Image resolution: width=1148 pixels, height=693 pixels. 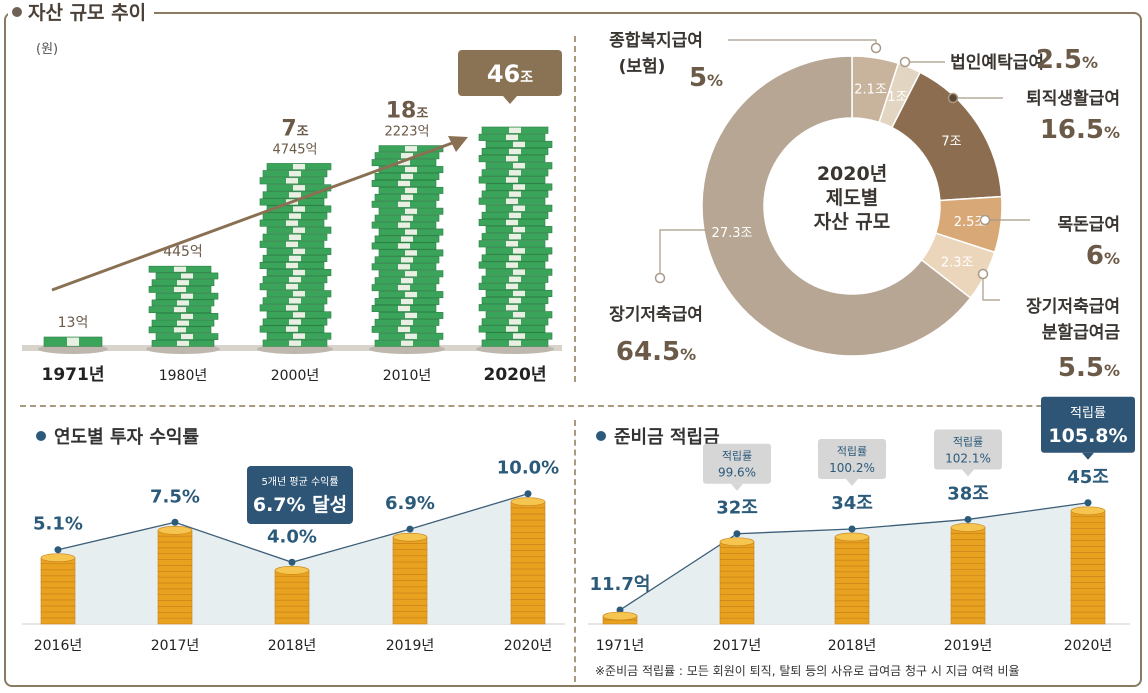 What do you see at coordinates (1088, 477) in the screenshot?
I see `reserve-value-label: 45조` at bounding box center [1088, 477].